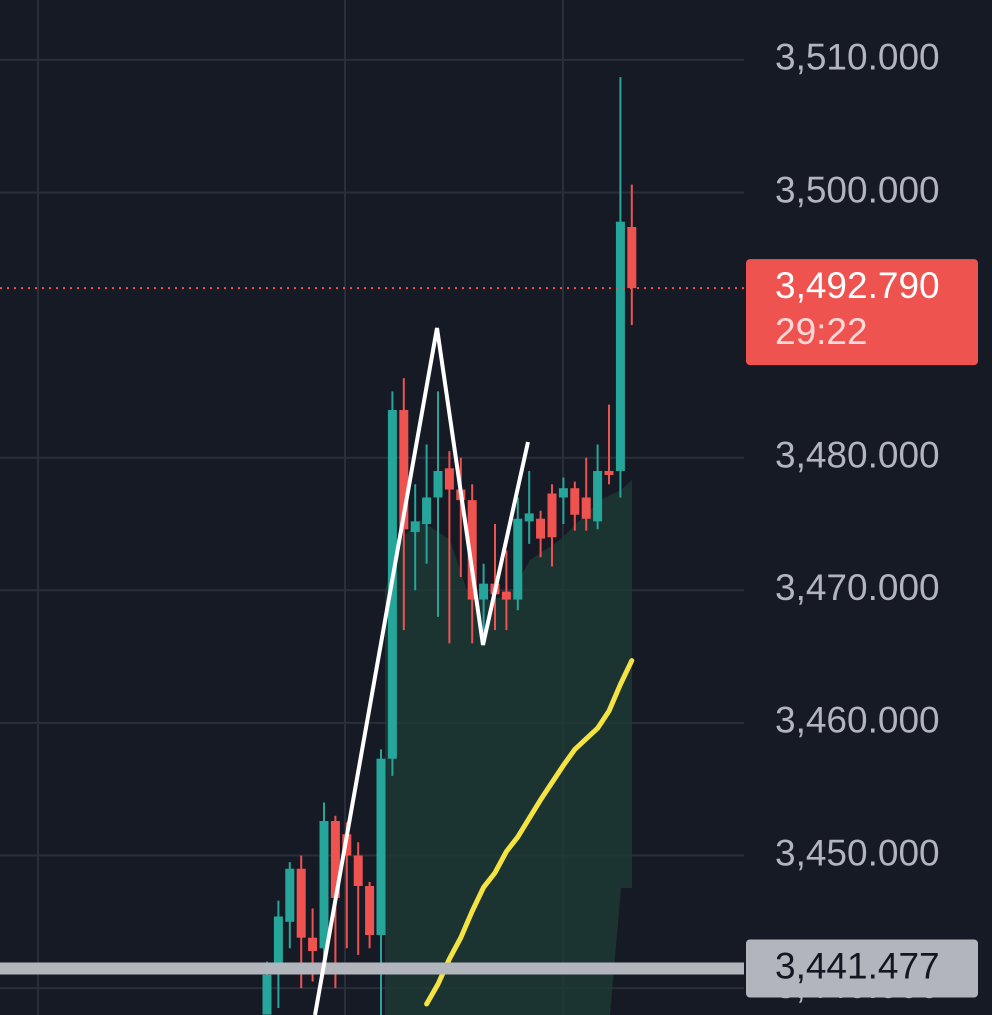 This screenshot has width=992, height=1015. I want to click on moving-average, so click(529, 832).